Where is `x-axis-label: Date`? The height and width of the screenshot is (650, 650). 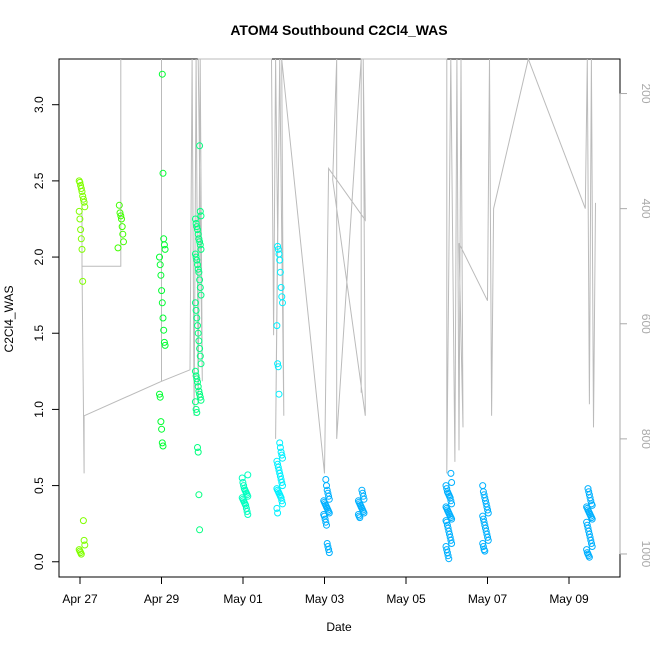 x-axis-label: Date is located at coordinates (339, 627).